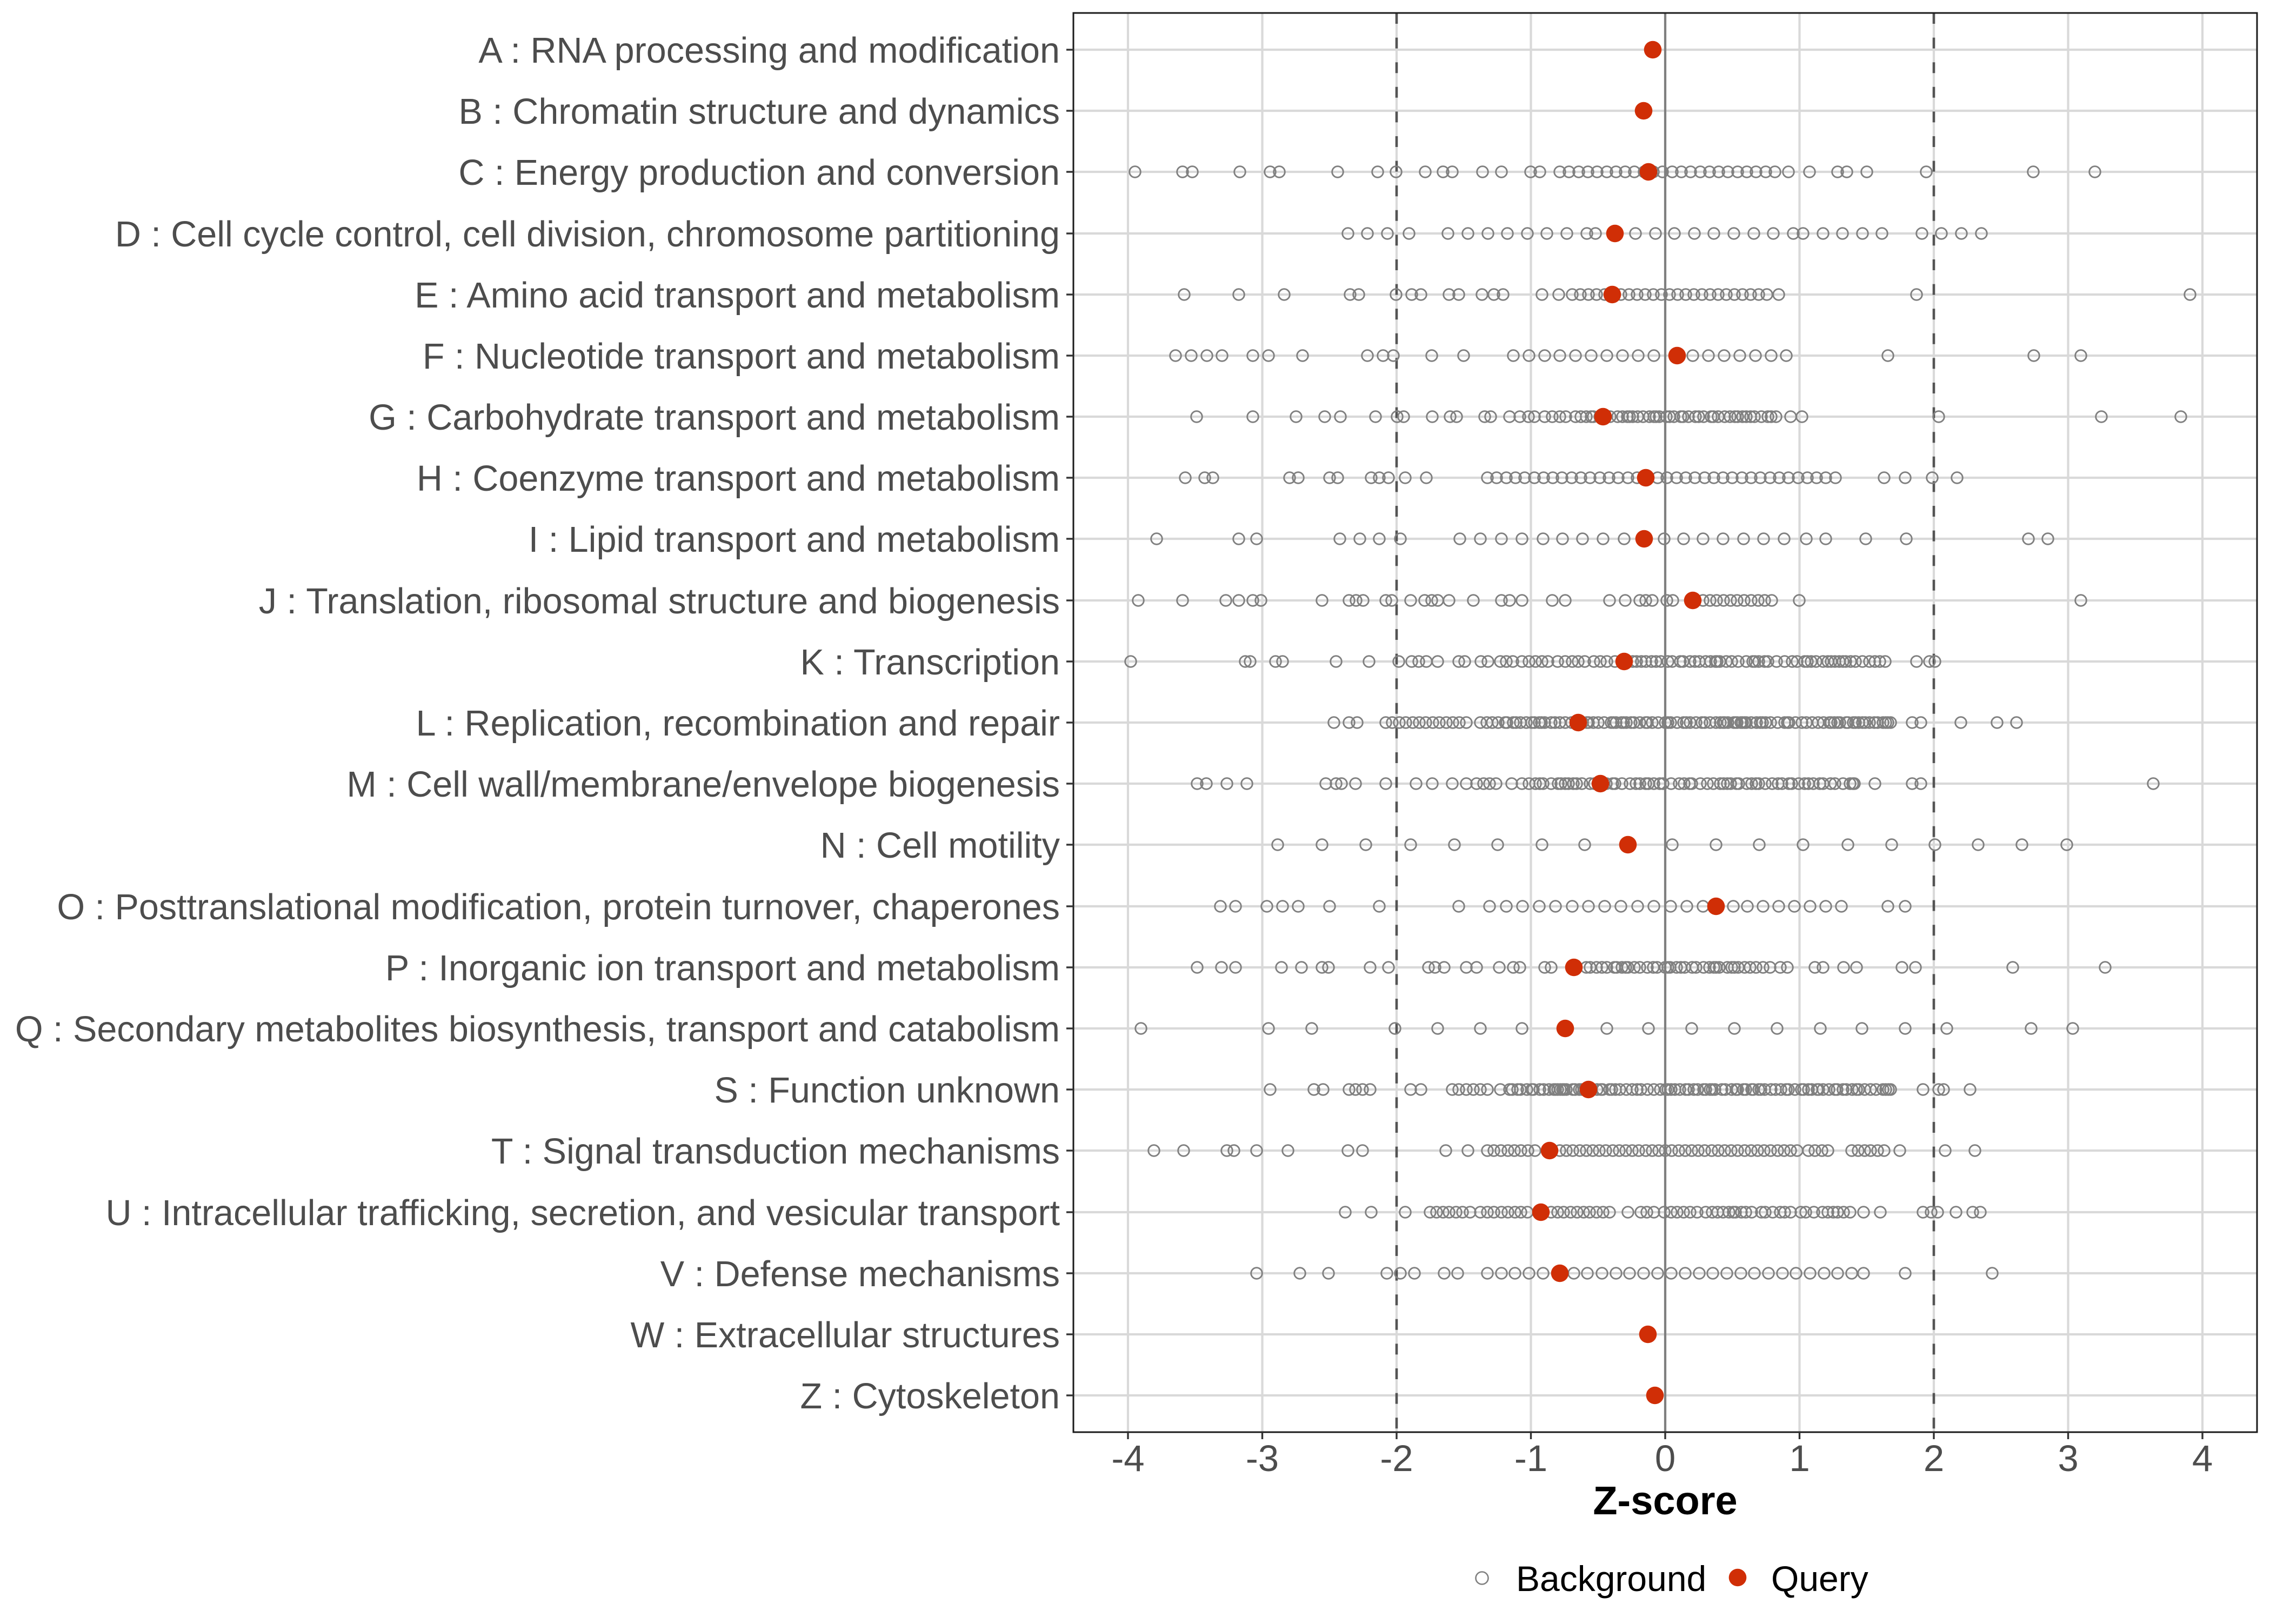  I want to click on svg-text: 4, so click(2202, 1459).